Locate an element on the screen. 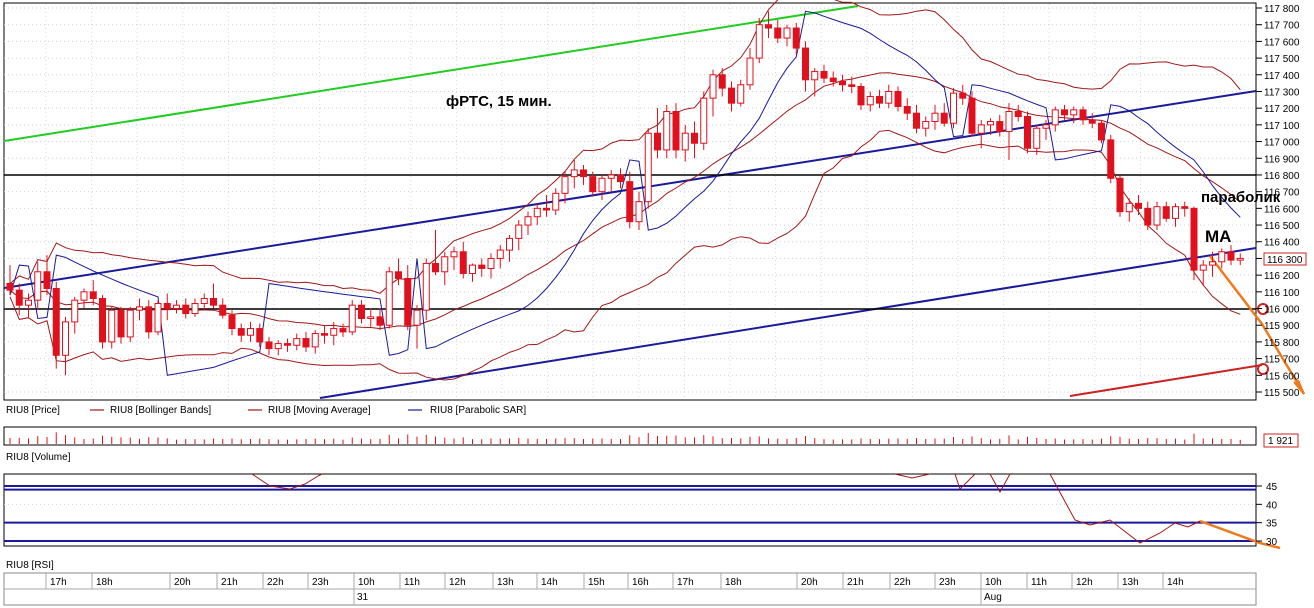 This screenshot has height=608, width=1314. price-tick-label: 117 200 is located at coordinates (1282, 109).